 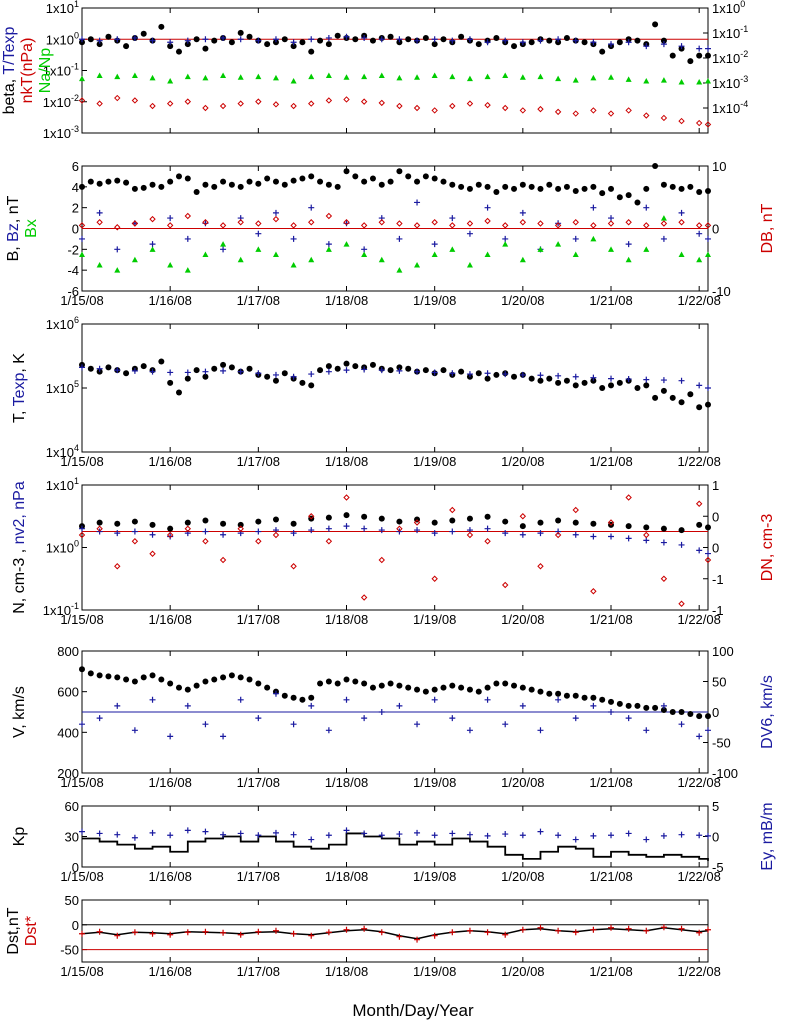 What do you see at coordinates (610, 461) in the screenshot?
I see `x-tick-label: 1/21/08` at bounding box center [610, 461].